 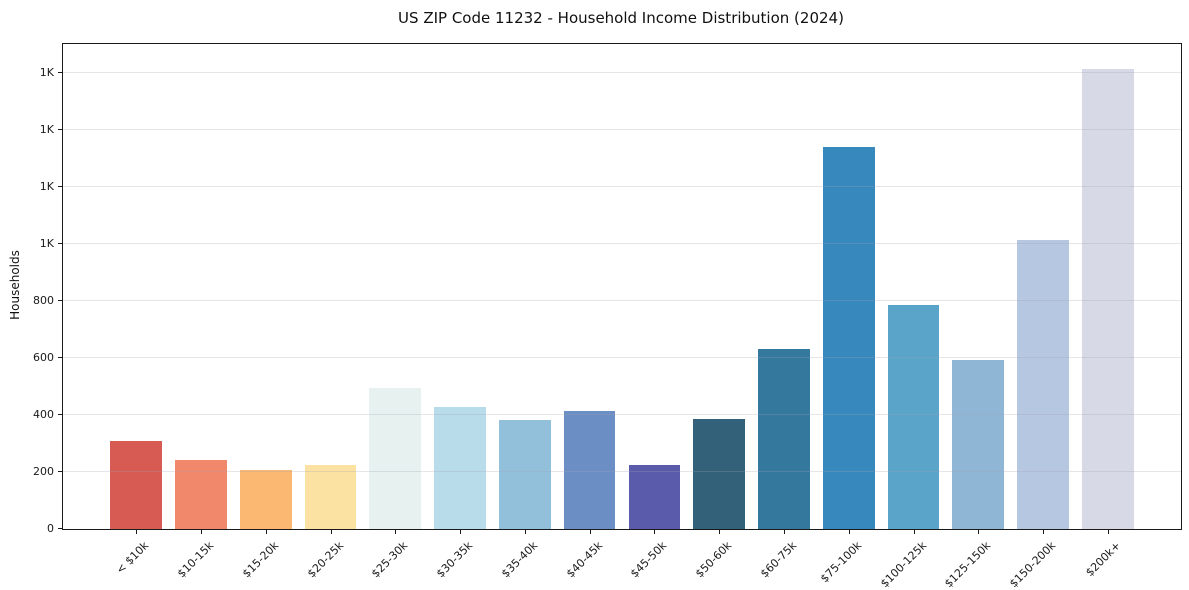 What do you see at coordinates (840, 562) in the screenshot?
I see `x-tick-label: $75-100k` at bounding box center [840, 562].